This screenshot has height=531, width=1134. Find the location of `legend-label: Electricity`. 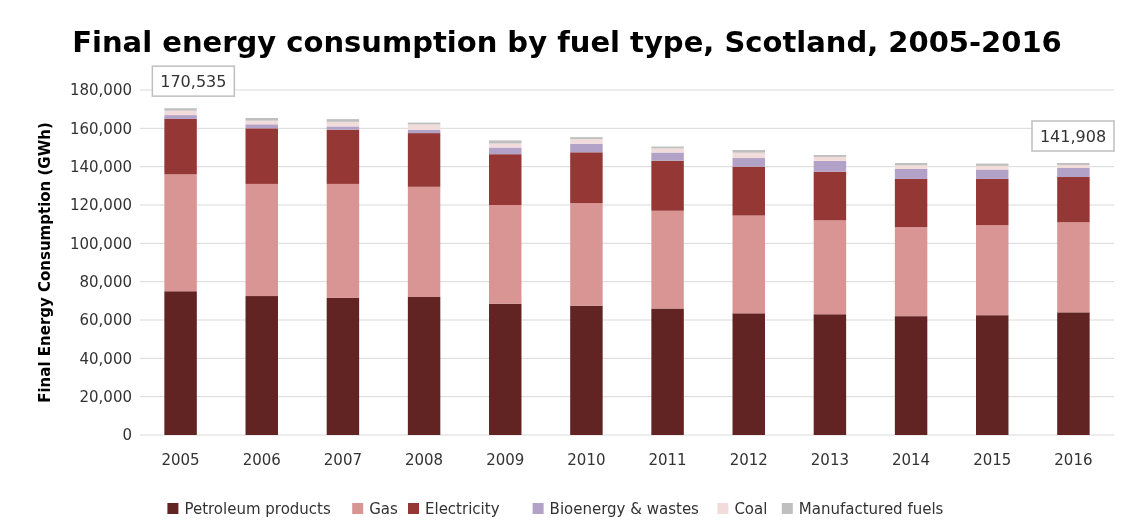

legend-label: Electricity is located at coordinates (462, 509).